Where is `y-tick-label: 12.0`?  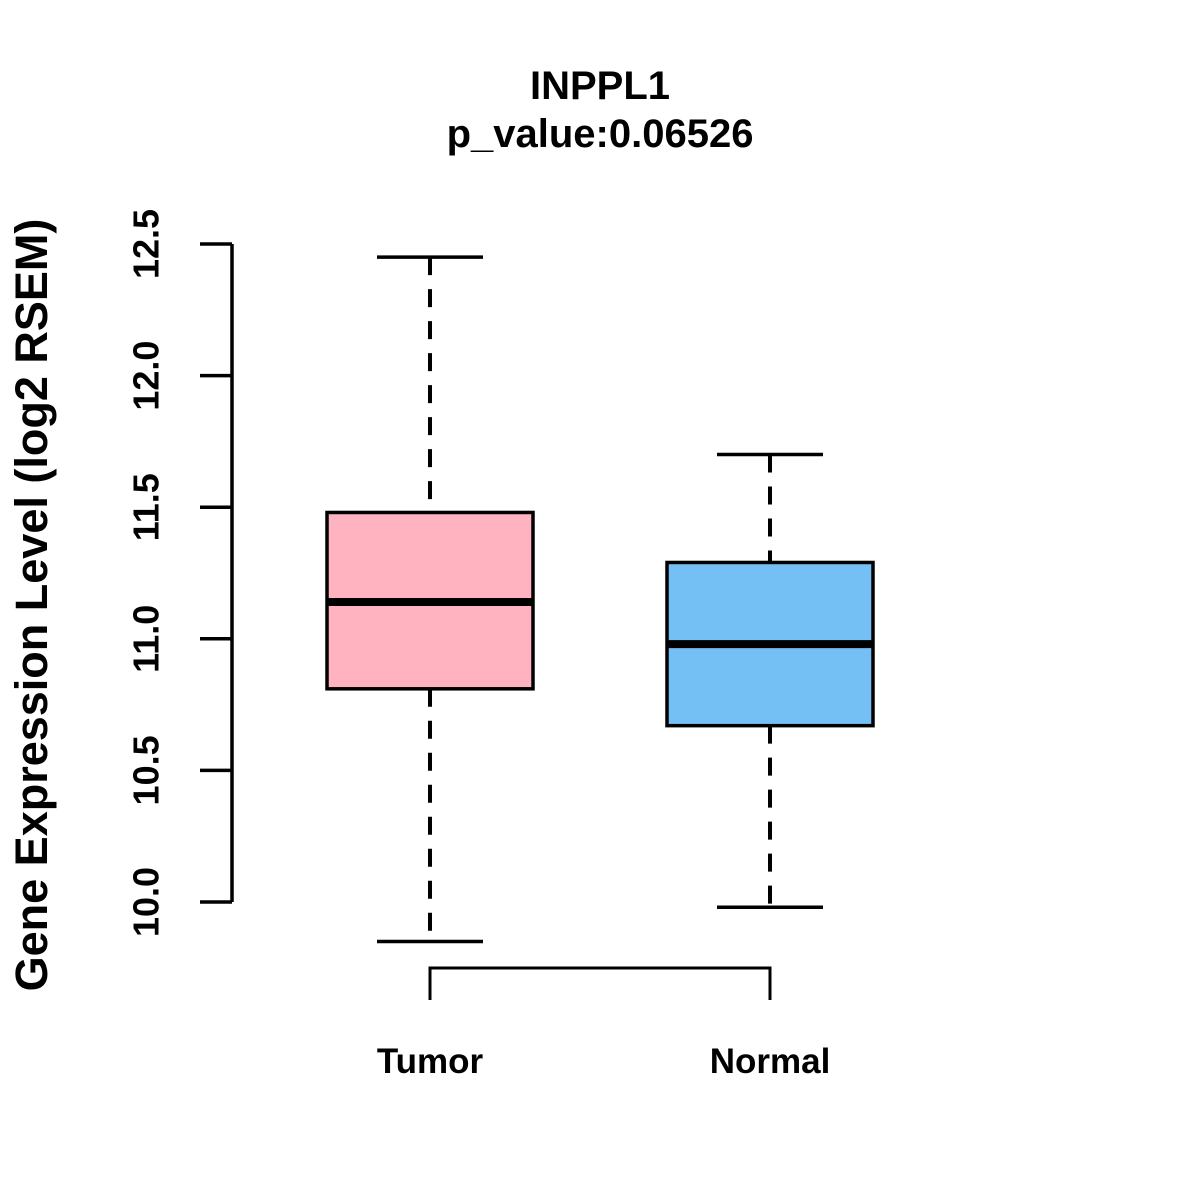
y-tick-label: 12.0 is located at coordinates (146, 376).